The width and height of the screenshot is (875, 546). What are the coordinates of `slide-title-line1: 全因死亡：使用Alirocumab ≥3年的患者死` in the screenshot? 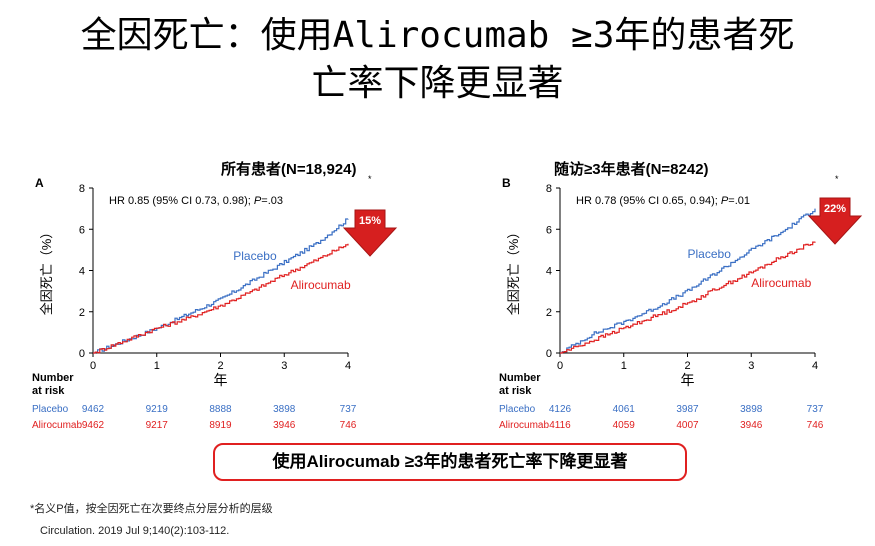 It's located at (437, 35).